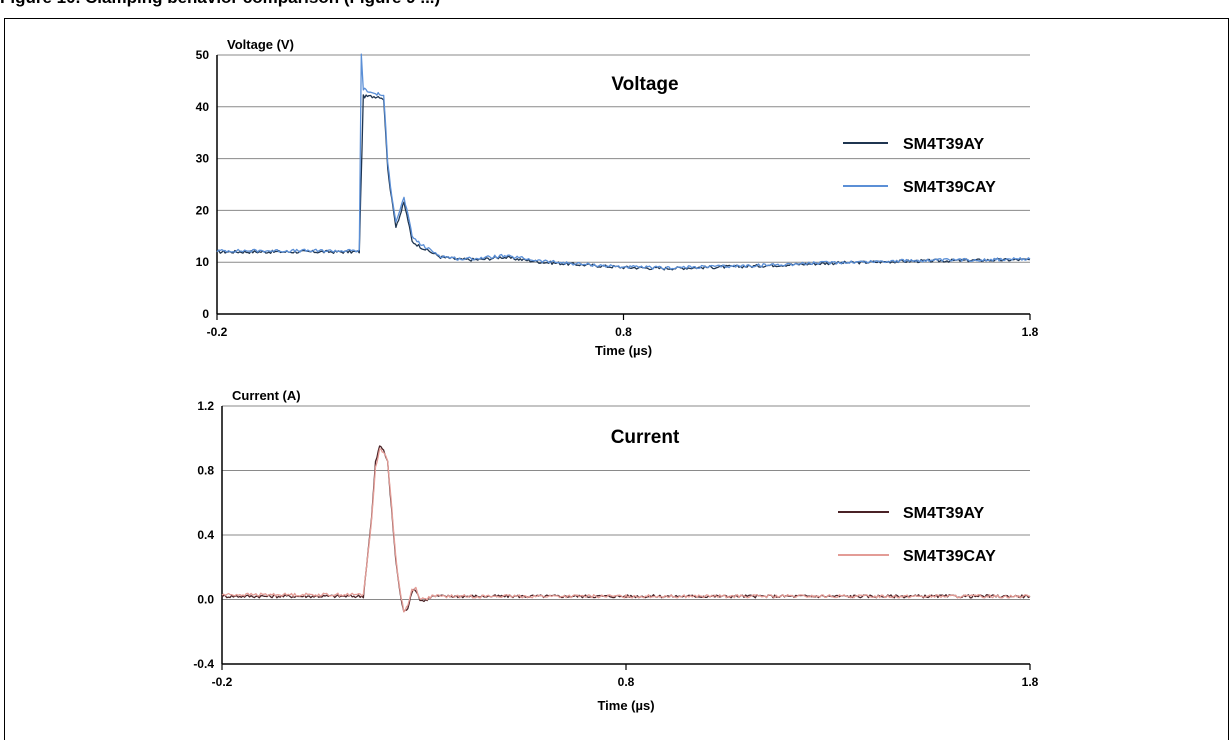 Image resolution: width=1231 pixels, height=740 pixels. I want to click on chart-title: Voltage, so click(644, 84).